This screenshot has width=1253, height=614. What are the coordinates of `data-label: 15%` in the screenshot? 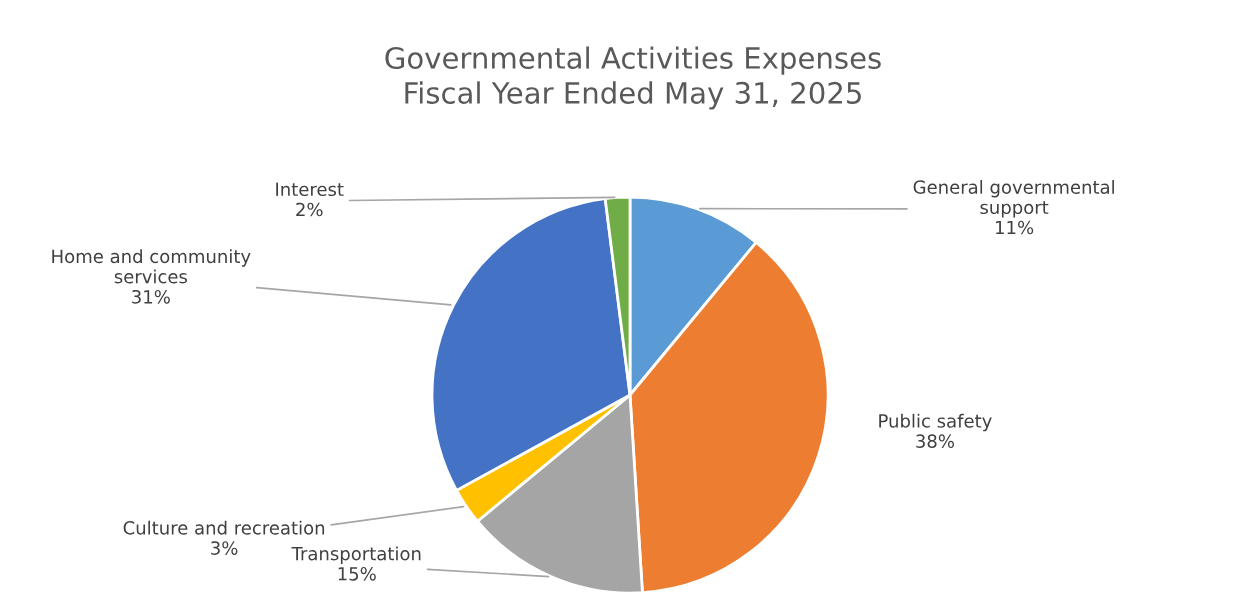 It's located at (357, 573).